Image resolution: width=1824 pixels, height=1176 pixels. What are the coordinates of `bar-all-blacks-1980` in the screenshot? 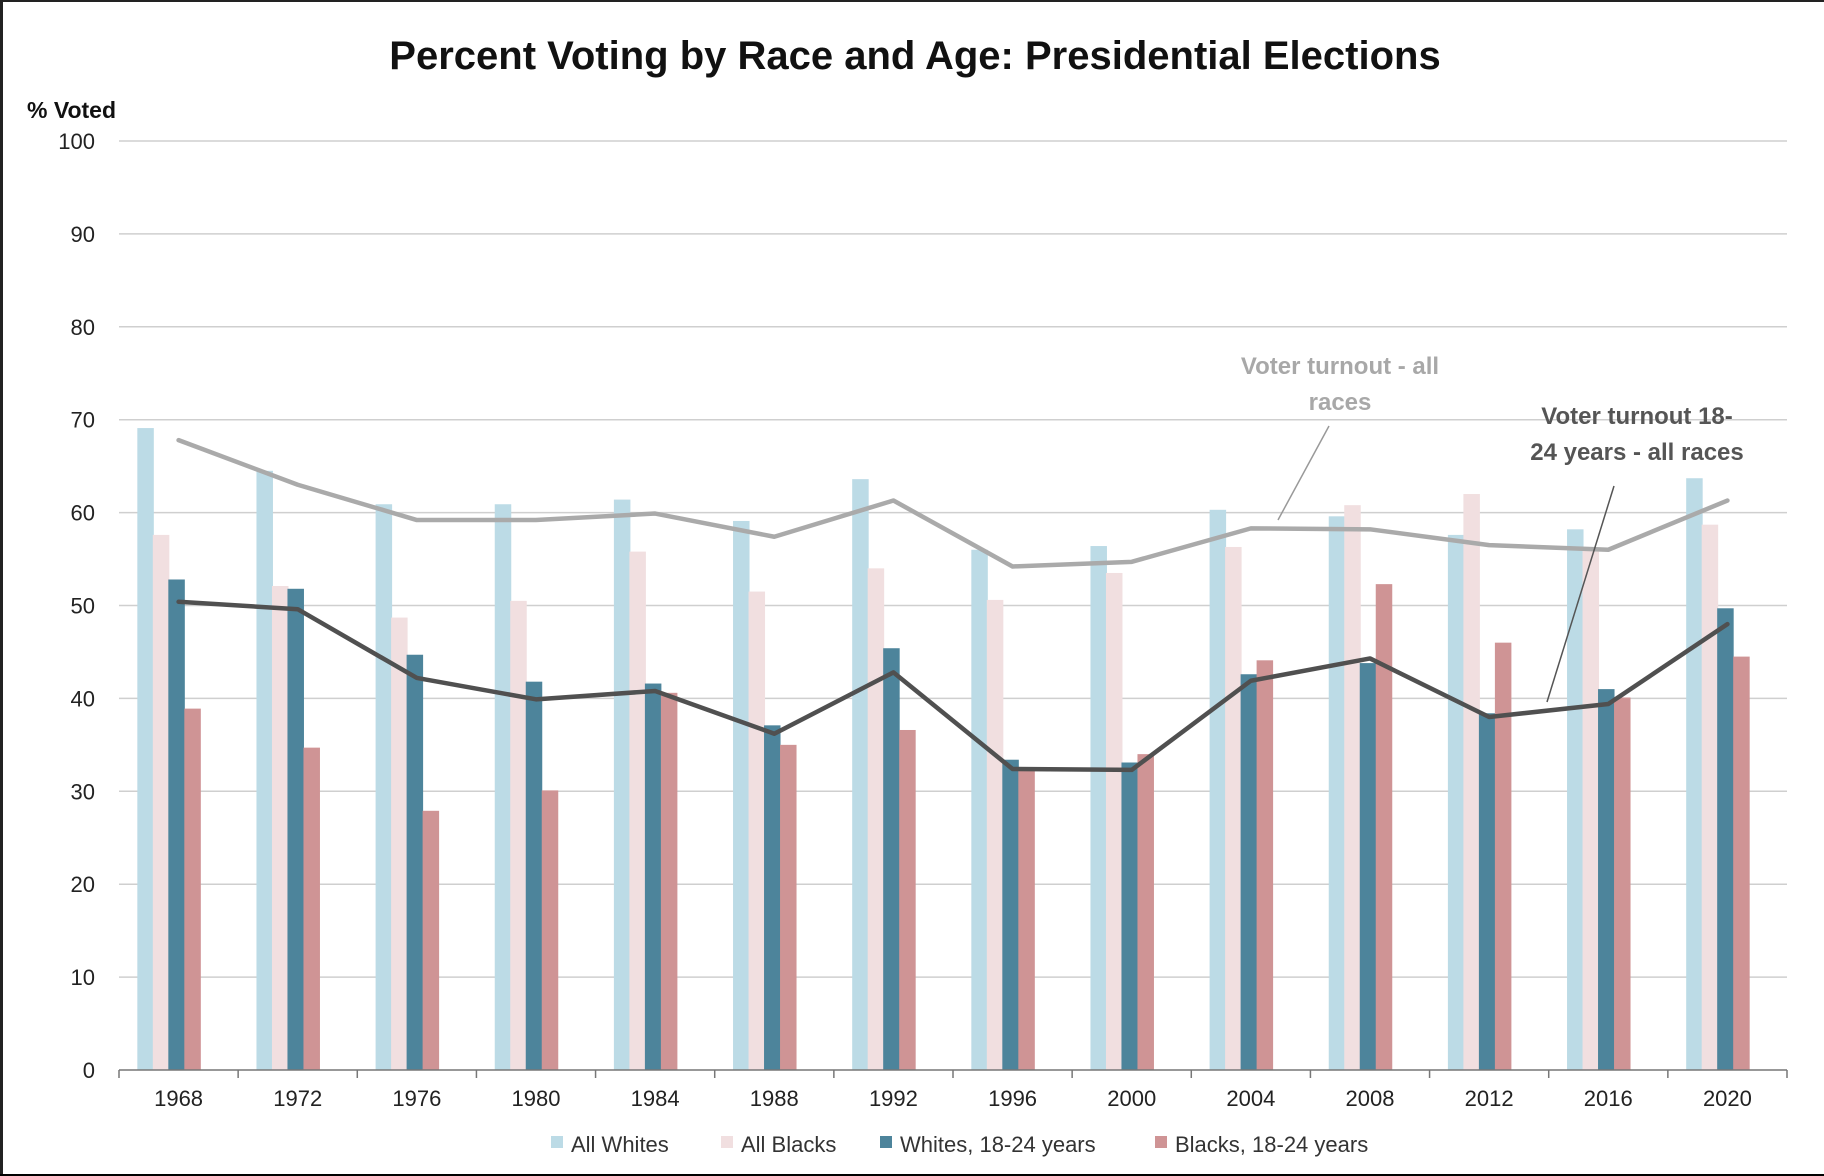 It's located at (518, 835).